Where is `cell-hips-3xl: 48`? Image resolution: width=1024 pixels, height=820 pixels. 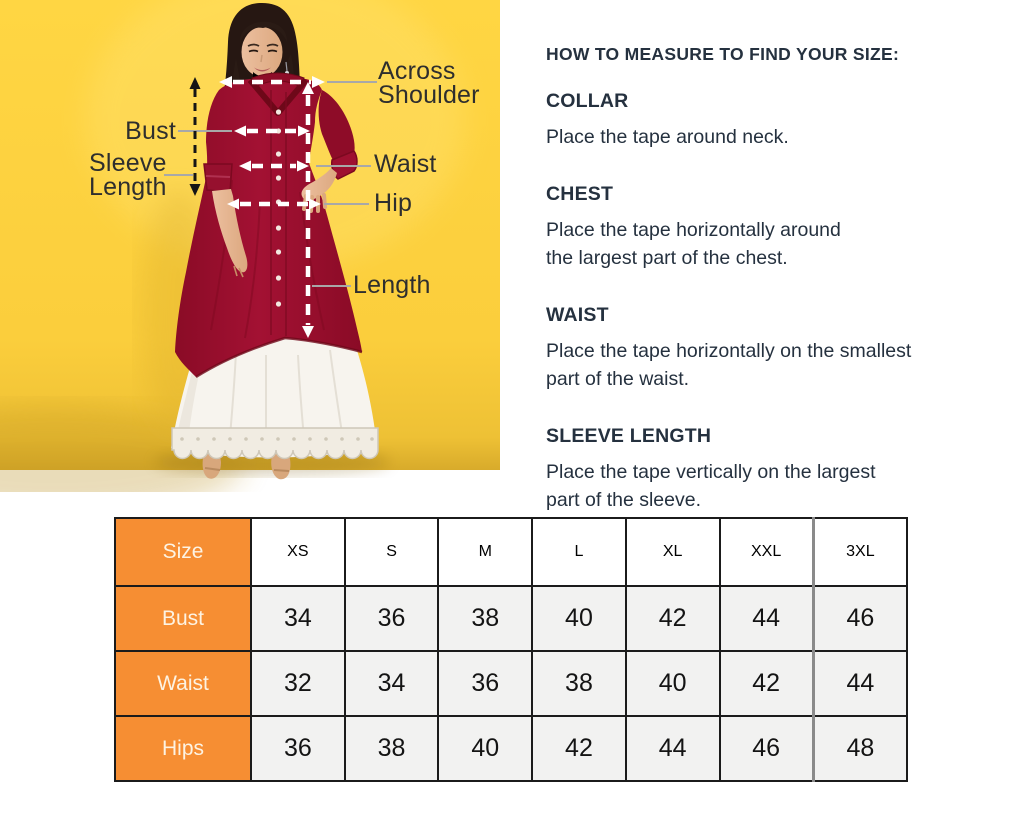
cell-hips-3xl: 48 is located at coordinates (859, 748).